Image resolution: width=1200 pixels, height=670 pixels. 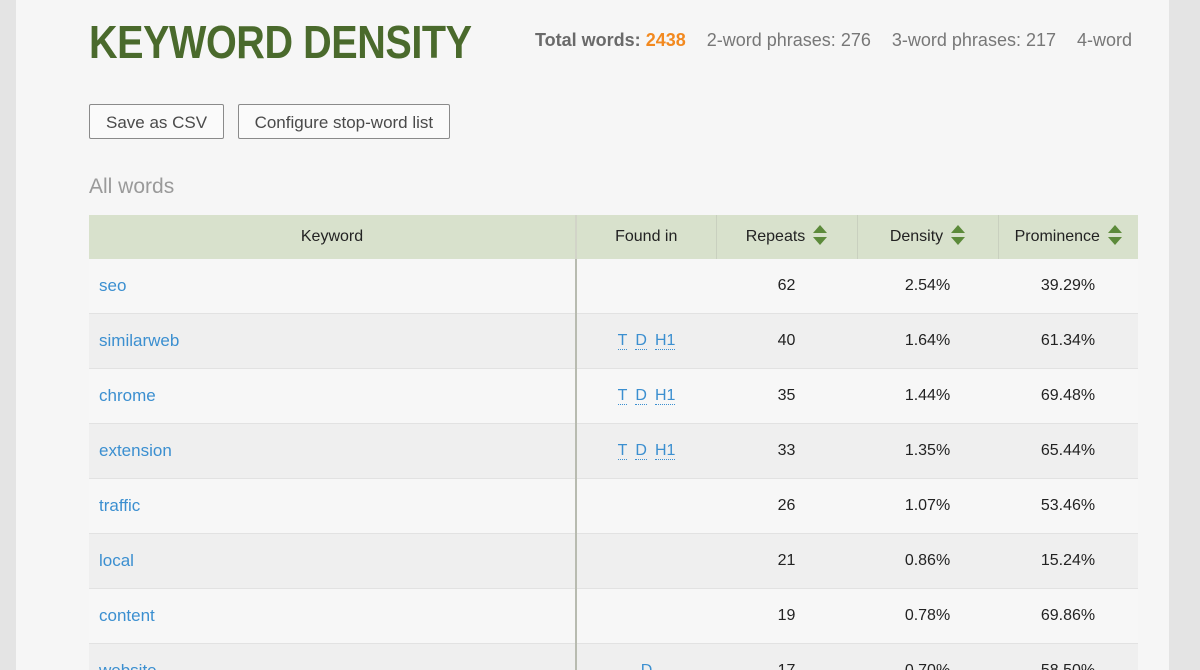 I want to click on header-keyword: Keyword, so click(x=333, y=237).